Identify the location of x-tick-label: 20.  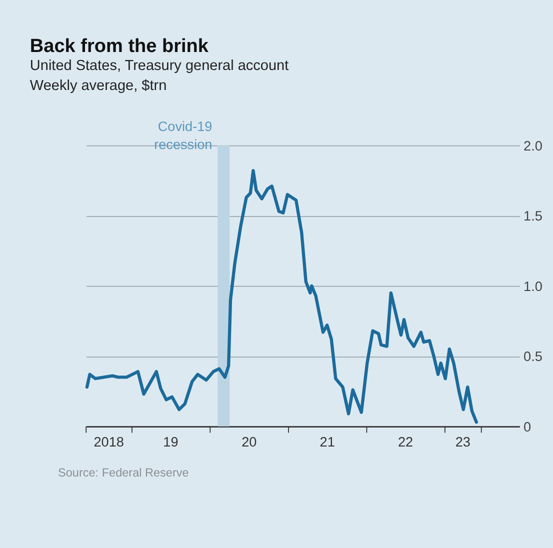
(250, 442).